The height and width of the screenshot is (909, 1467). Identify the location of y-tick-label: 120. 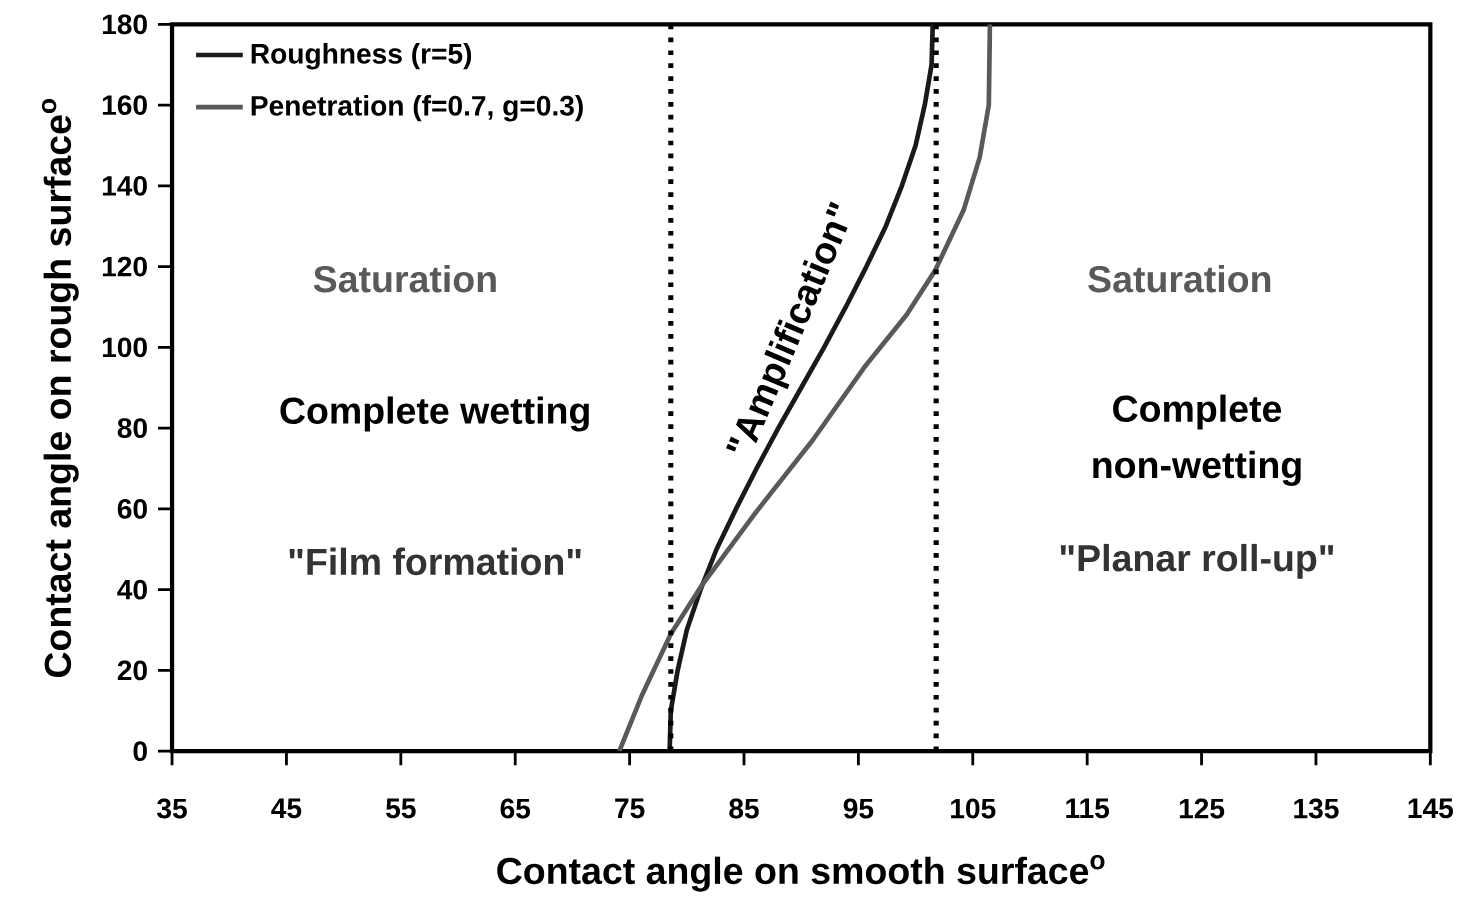
(124, 266).